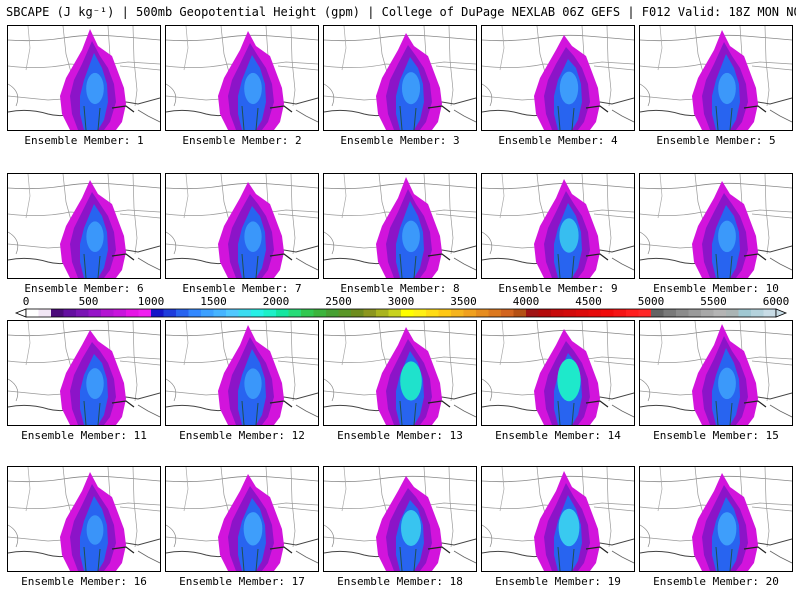  What do you see at coordinates (20, 313) in the screenshot?
I see `colorbar-low-arrow` at bounding box center [20, 313].